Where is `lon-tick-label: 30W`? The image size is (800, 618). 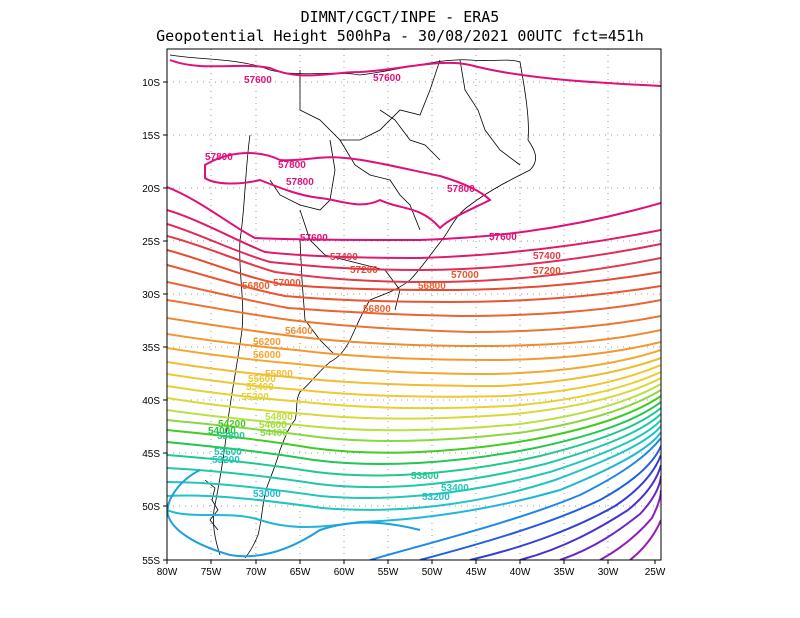
lon-tick-label: 30W is located at coordinates (608, 572).